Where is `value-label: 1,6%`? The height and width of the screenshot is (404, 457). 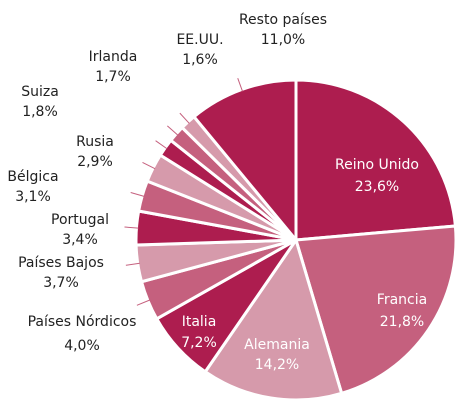 value-label: 1,6% is located at coordinates (200, 60).